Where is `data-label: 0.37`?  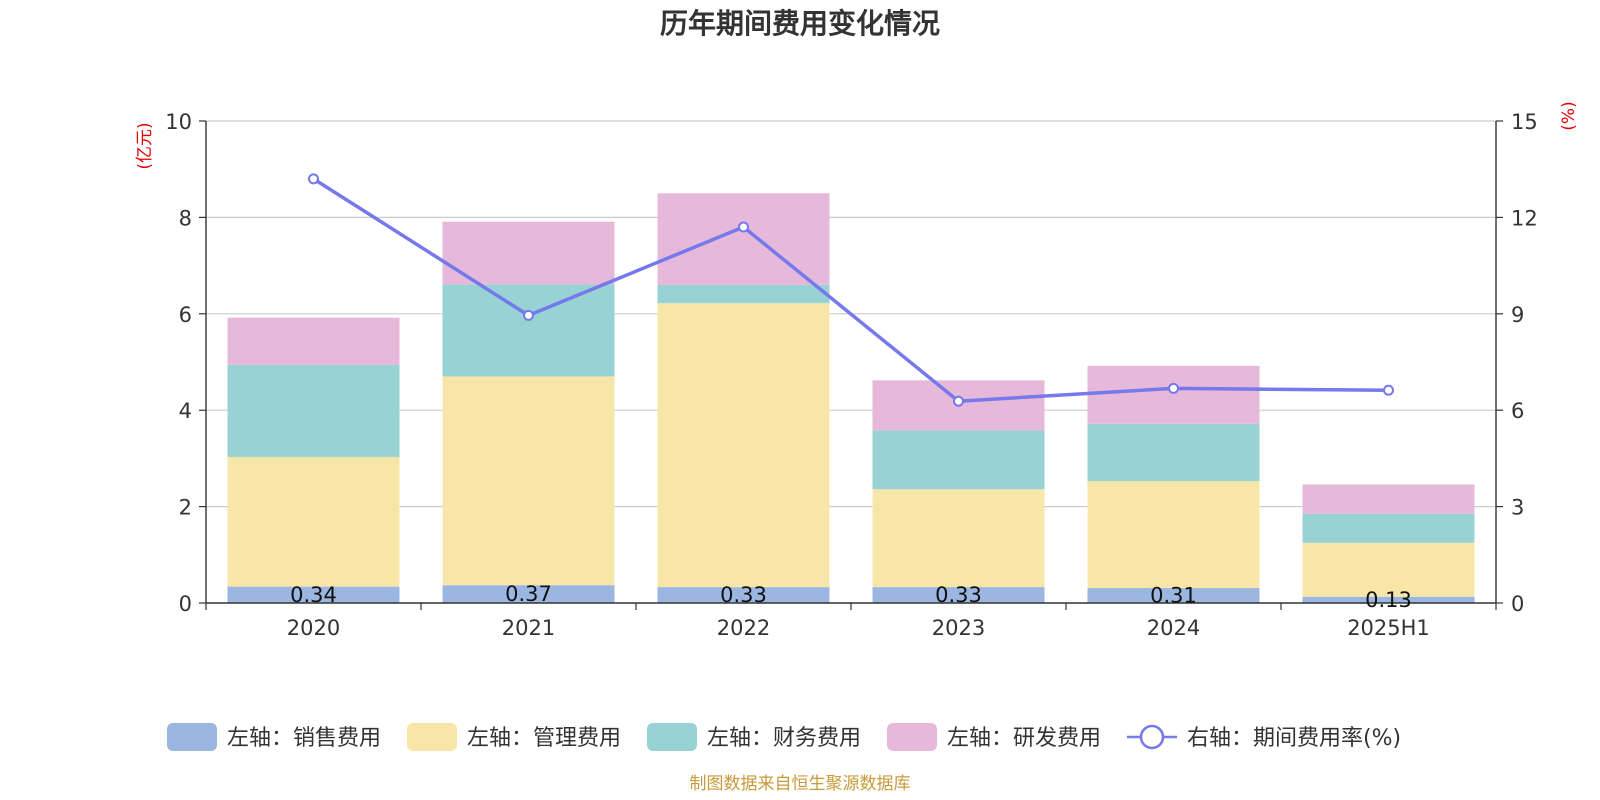 data-label: 0.37 is located at coordinates (528, 594).